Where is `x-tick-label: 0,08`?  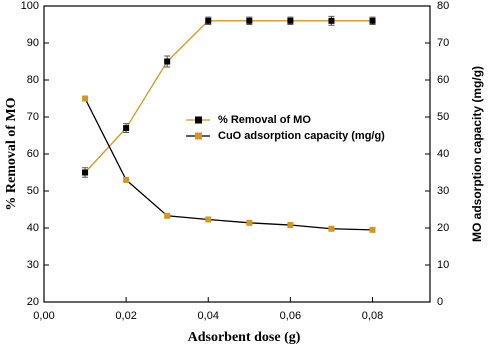 x-tick-label: 0,08 is located at coordinates (372, 316).